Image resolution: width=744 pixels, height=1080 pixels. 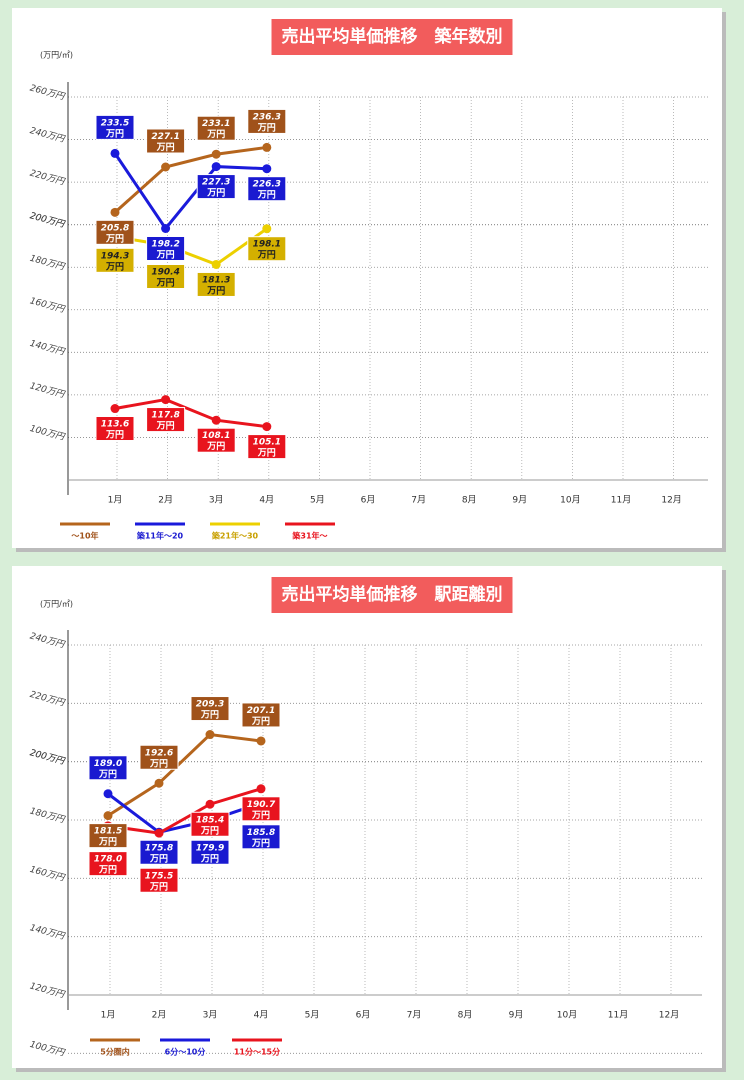 I want to click on data-label-text: 226.3 万円, so click(x=267, y=189).